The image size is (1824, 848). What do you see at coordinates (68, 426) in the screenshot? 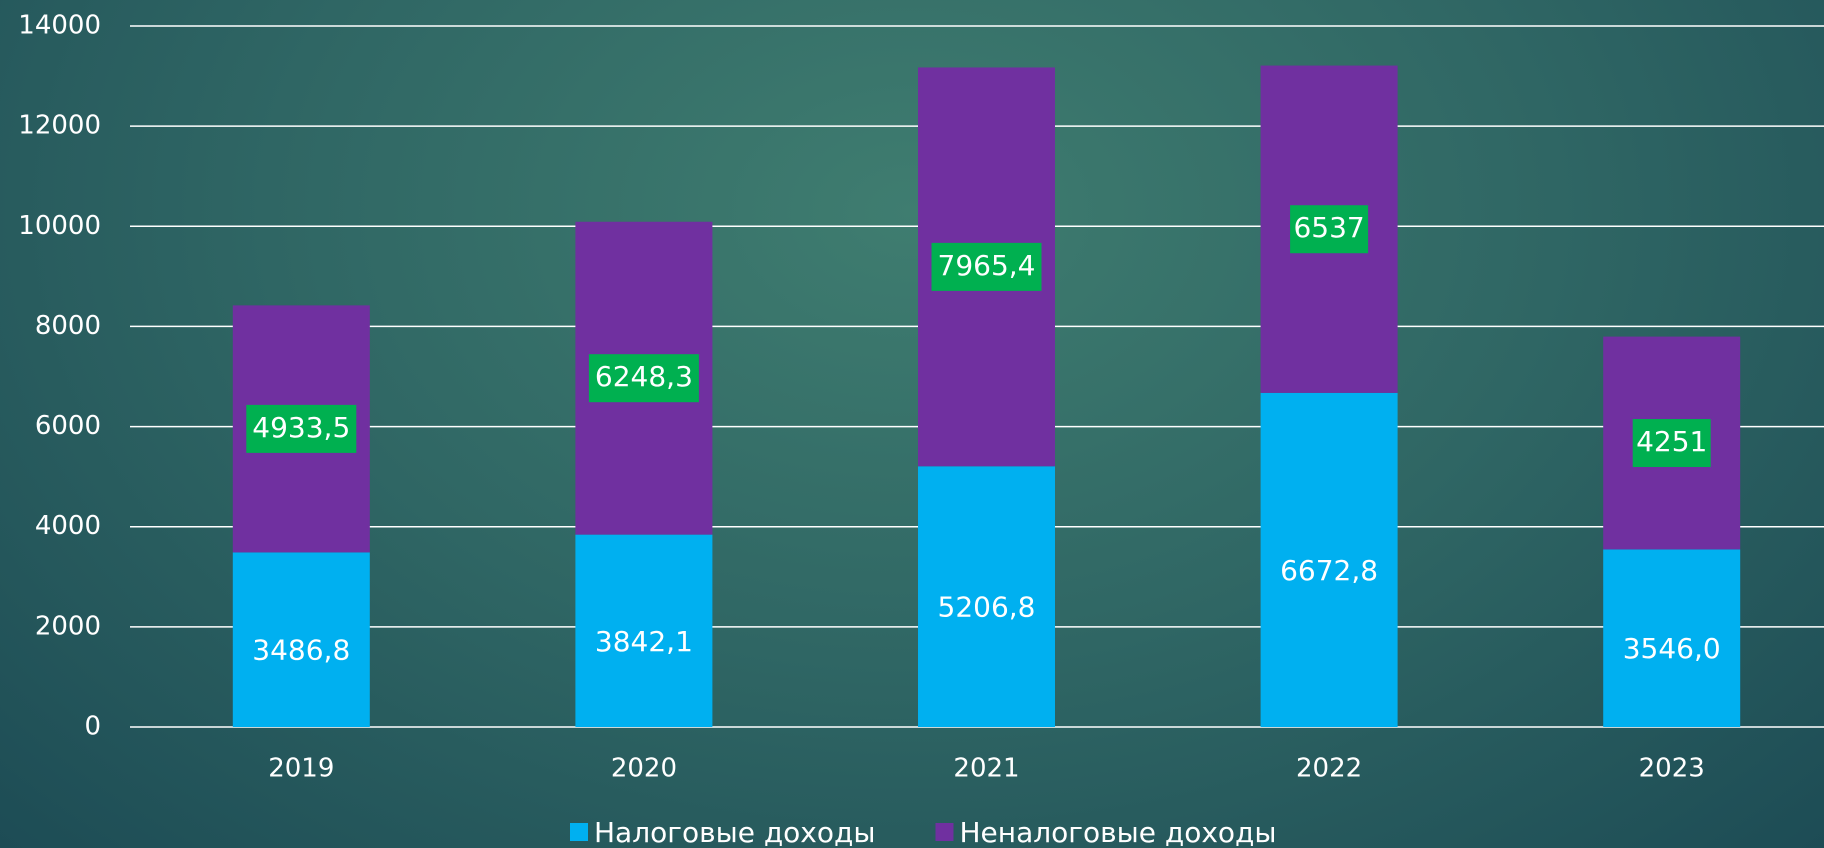
I see `y-tick-label: 6000` at bounding box center [68, 426].